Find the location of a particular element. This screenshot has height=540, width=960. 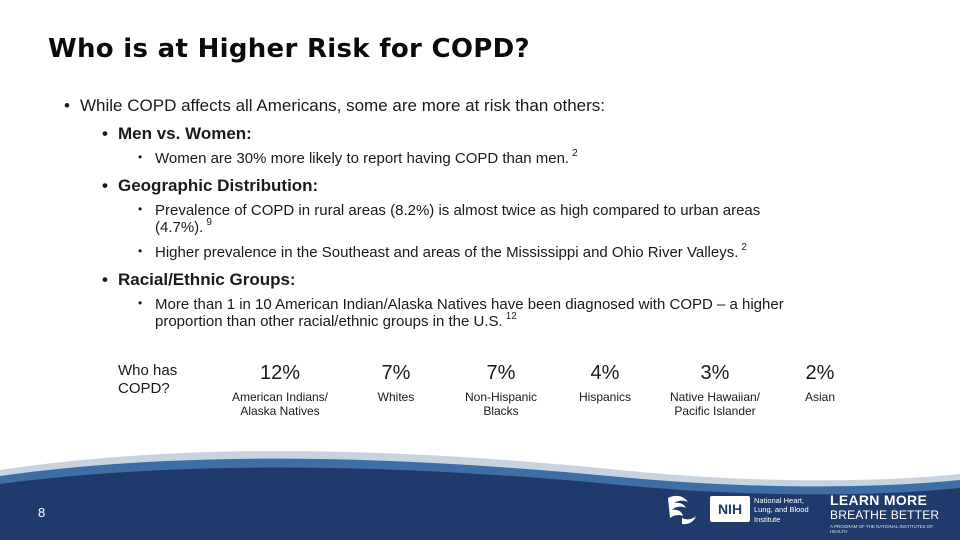

stat-percent: 12% is located at coordinates (280, 373).